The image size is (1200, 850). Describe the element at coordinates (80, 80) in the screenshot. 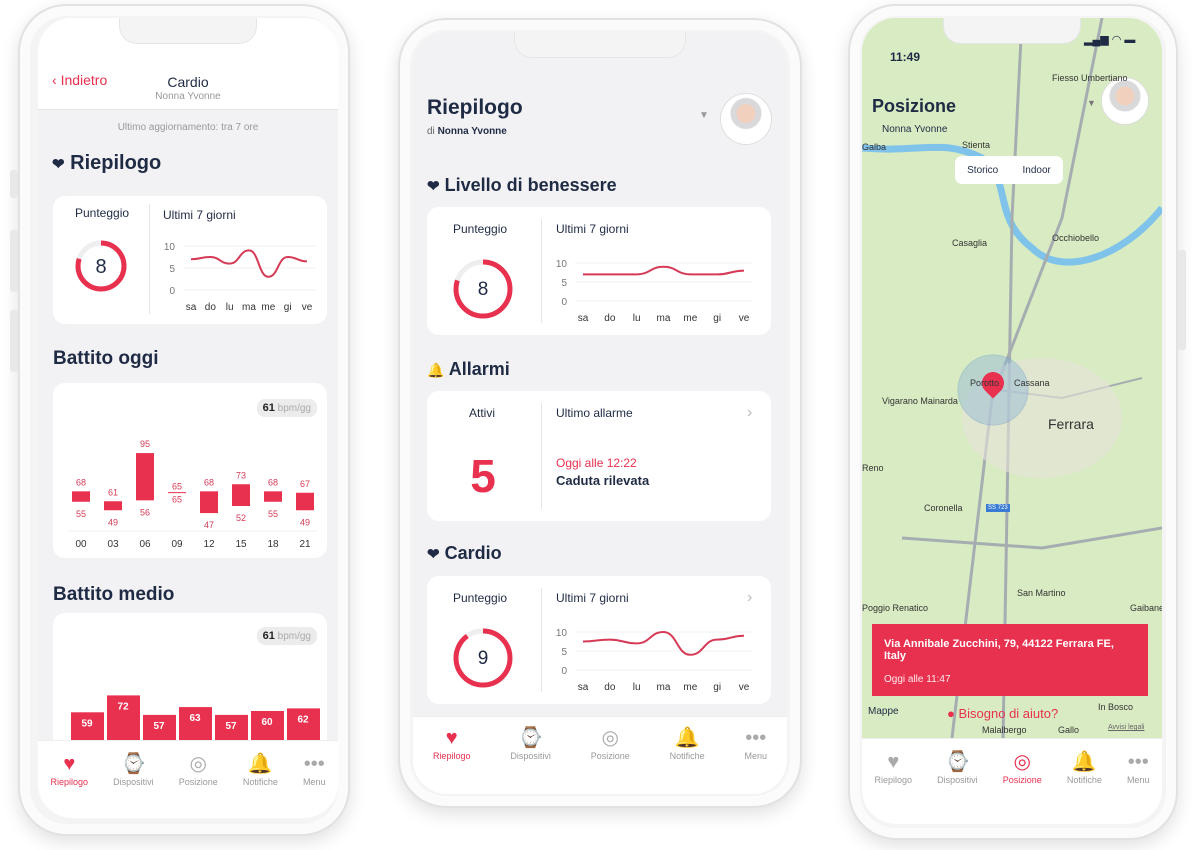

I see `back-button: ‹ Indietro` at that location.